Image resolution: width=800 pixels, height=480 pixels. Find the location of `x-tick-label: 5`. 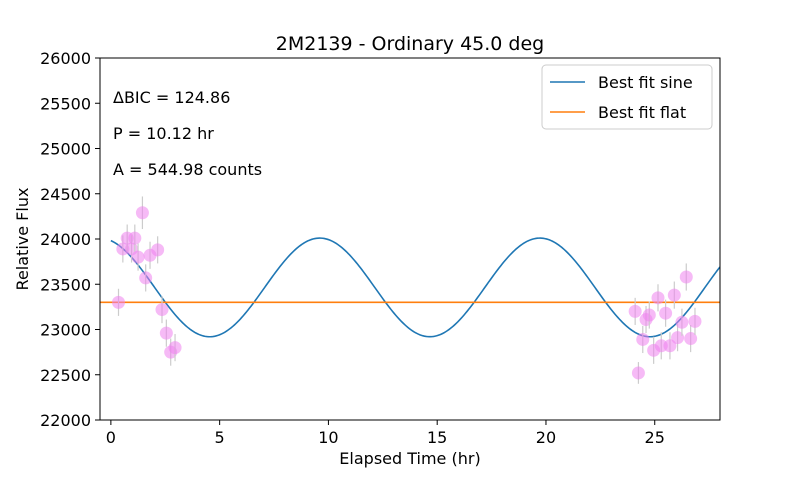

x-tick-label: 5 is located at coordinates (220, 437).